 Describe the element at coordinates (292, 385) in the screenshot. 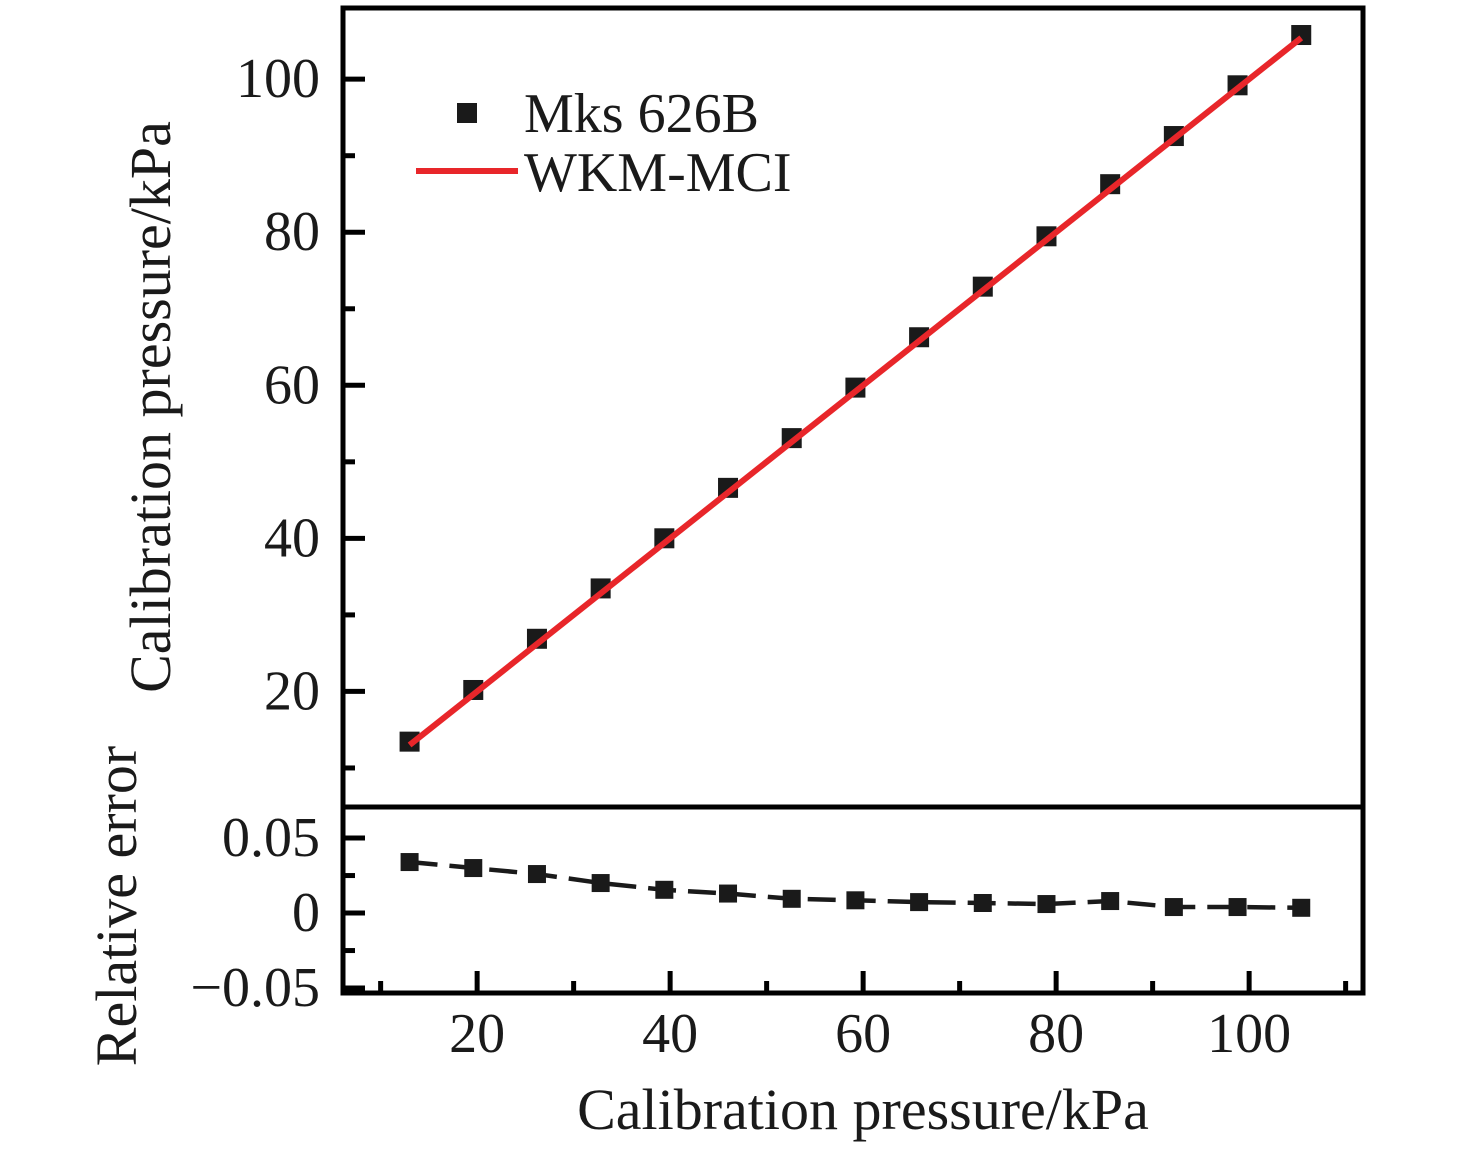

I see `y-tick-label: 60` at that location.